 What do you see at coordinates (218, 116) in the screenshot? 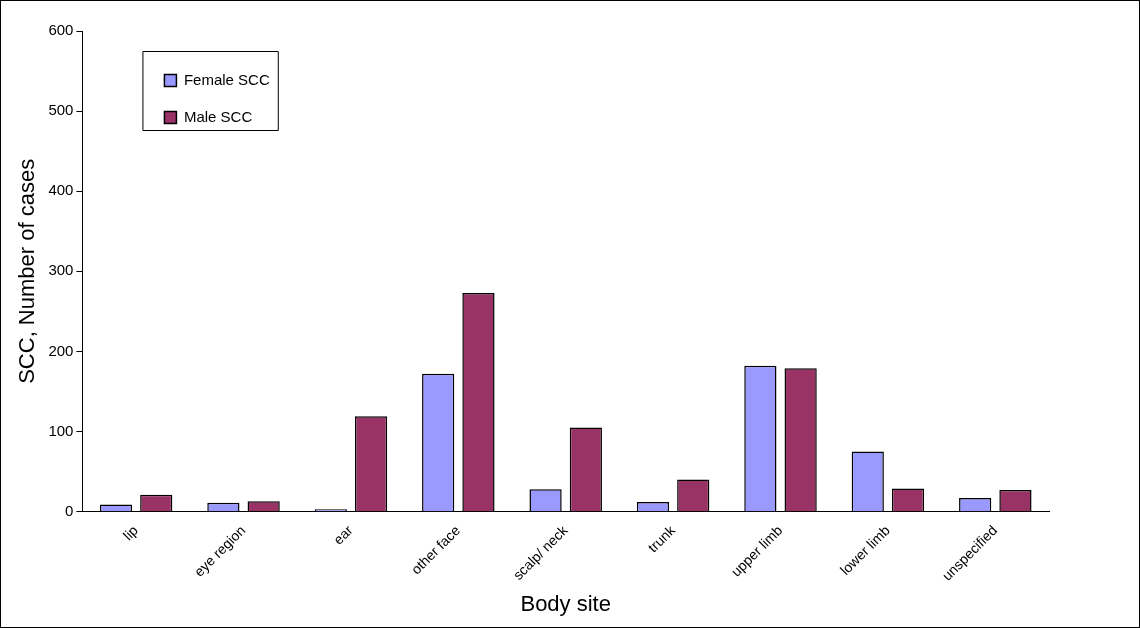
I see `legend-label: Male SCC` at bounding box center [218, 116].